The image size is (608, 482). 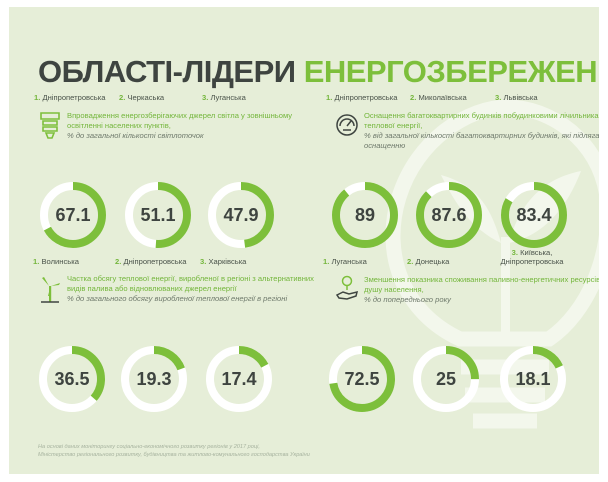 I want to click on ring-value: 36.5, so click(x=72, y=379).